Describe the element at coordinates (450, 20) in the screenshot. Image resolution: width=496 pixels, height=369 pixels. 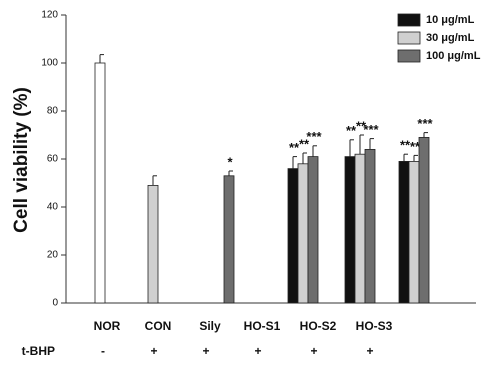
I see `legend-label: 10 μg/mL` at that location.